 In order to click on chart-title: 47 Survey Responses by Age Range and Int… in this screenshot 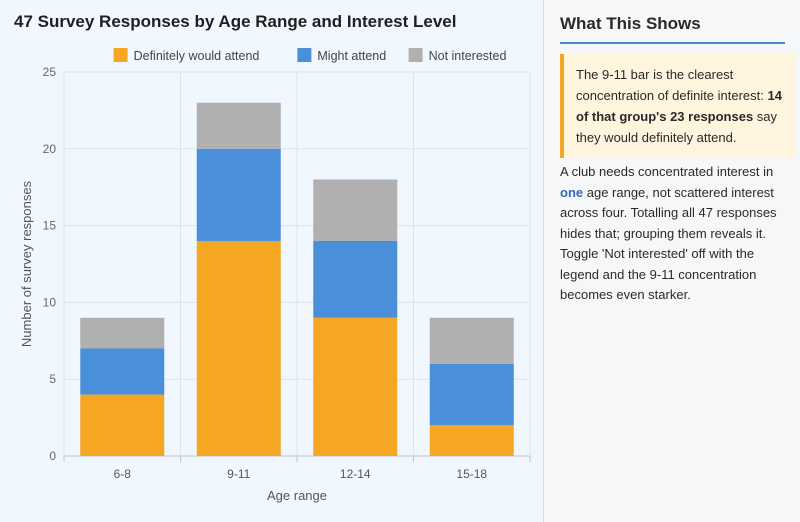, I will do `click(235, 21)`.